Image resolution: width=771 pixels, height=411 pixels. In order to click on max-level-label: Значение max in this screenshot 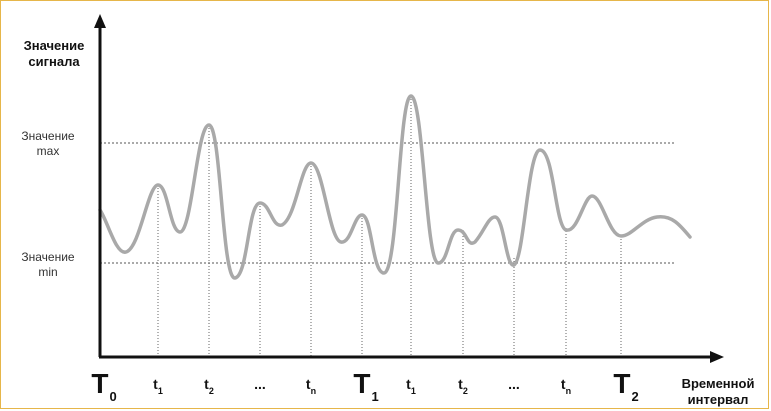, I will do `click(48, 143)`.